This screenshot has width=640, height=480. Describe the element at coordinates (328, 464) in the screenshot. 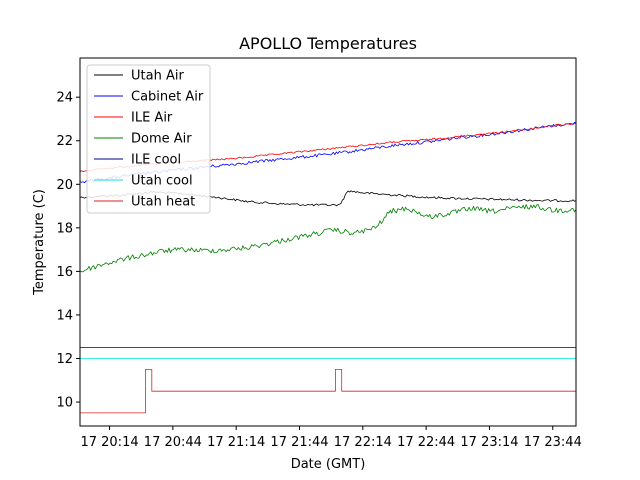

I see `x-axis-label: Date (GMT)` at that location.